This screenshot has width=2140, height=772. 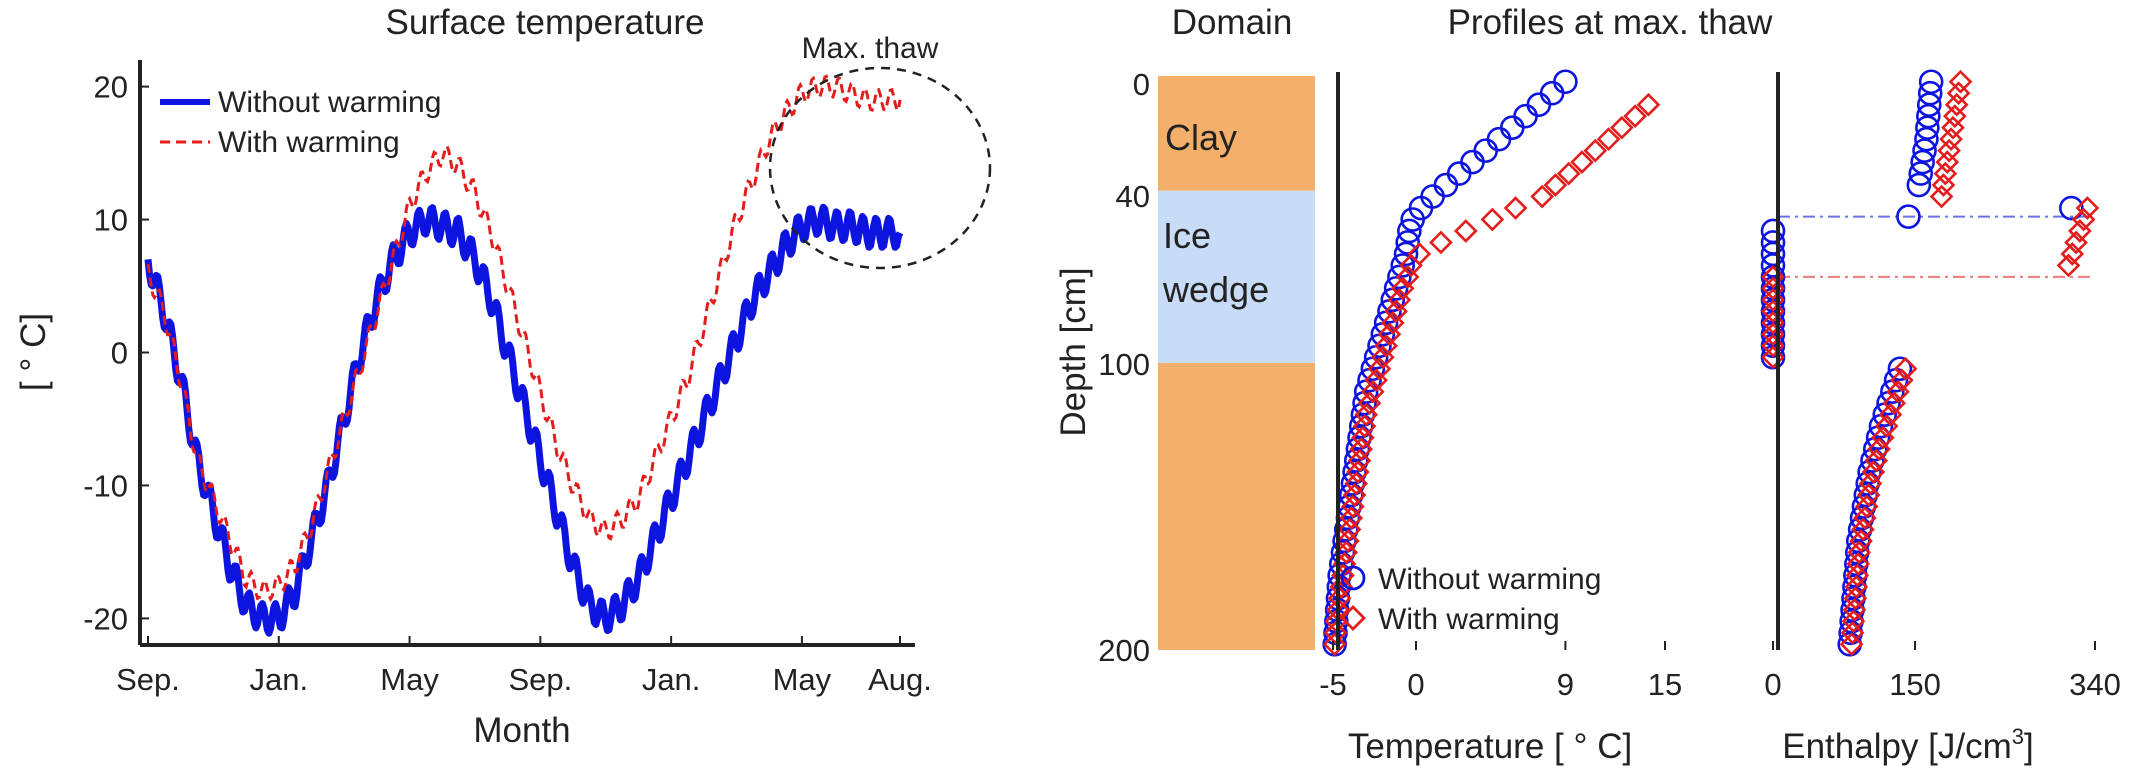 What do you see at coordinates (111, 87) in the screenshot?
I see `y-tick-label: 20` at bounding box center [111, 87].